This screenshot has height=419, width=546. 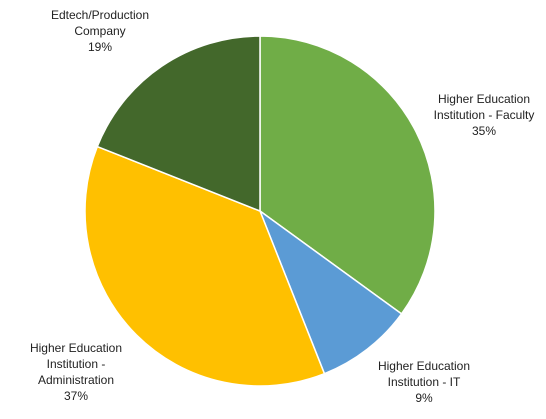 What do you see at coordinates (178, 124) in the screenshot?
I see `pie-slice-edtech-production-company` at bounding box center [178, 124].